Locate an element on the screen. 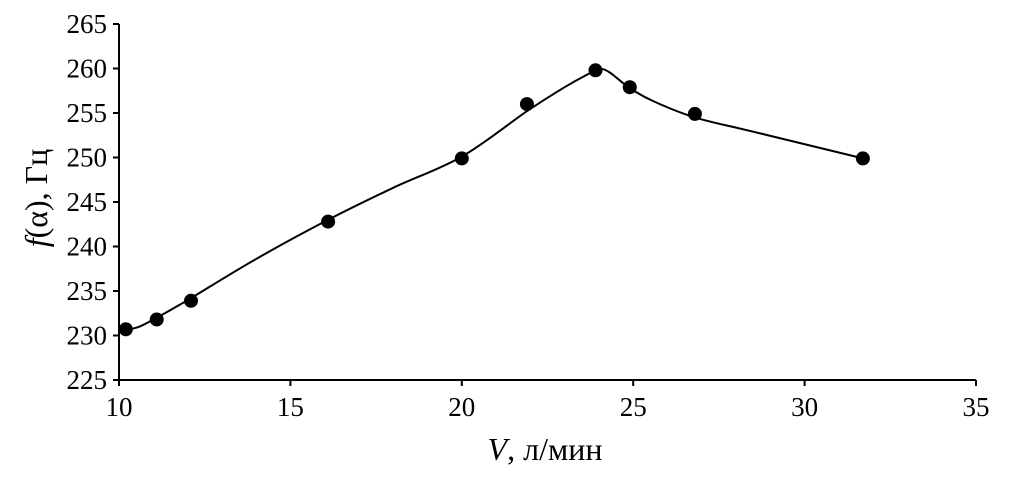 The width and height of the screenshot is (1010, 484). y-tick-label: 265 is located at coordinates (87, 24).